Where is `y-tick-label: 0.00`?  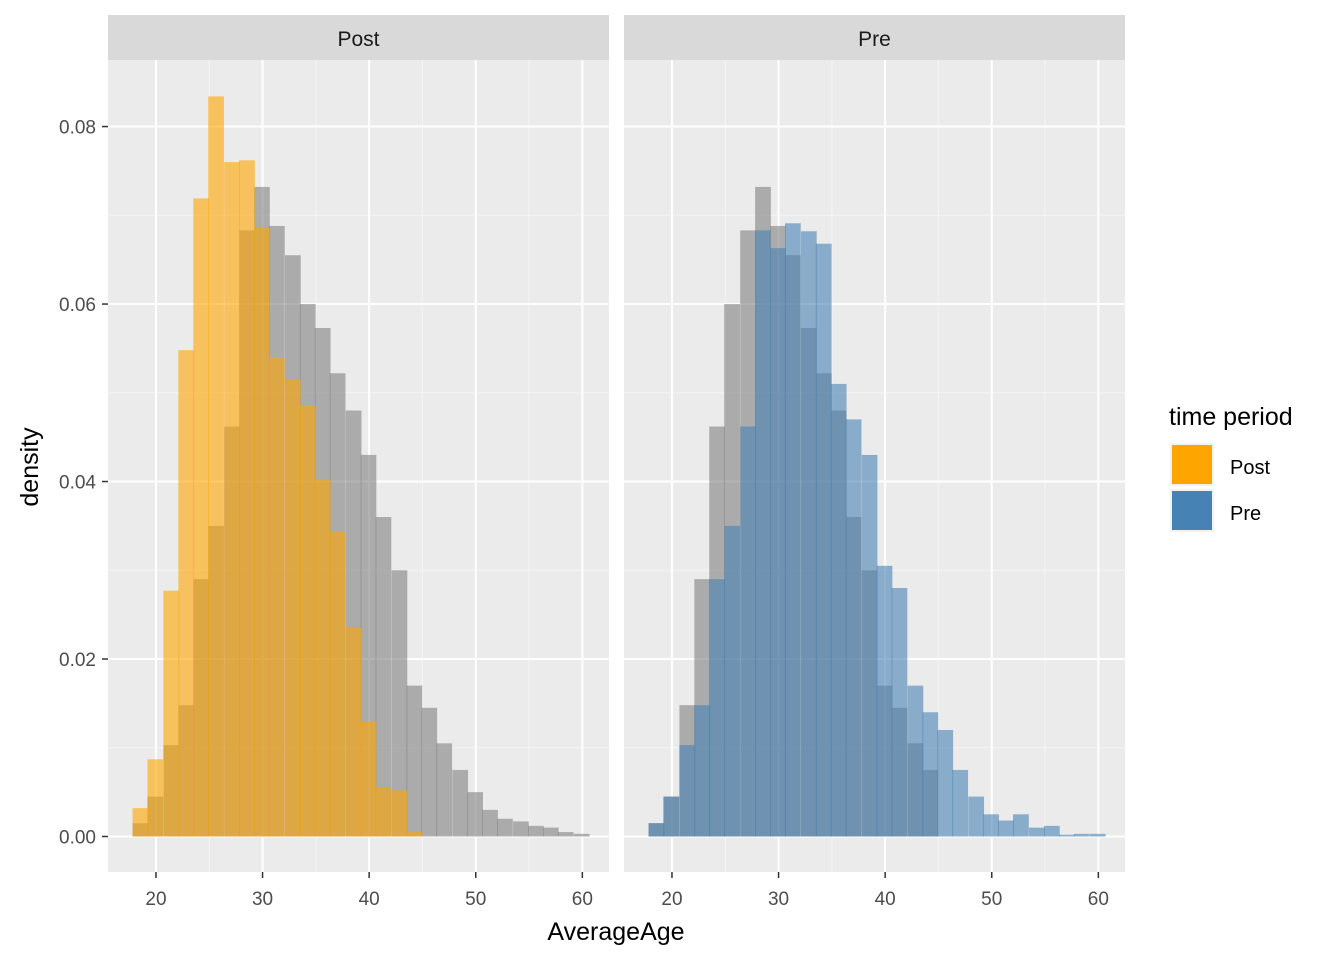
y-tick-label: 0.00 is located at coordinates (77, 838).